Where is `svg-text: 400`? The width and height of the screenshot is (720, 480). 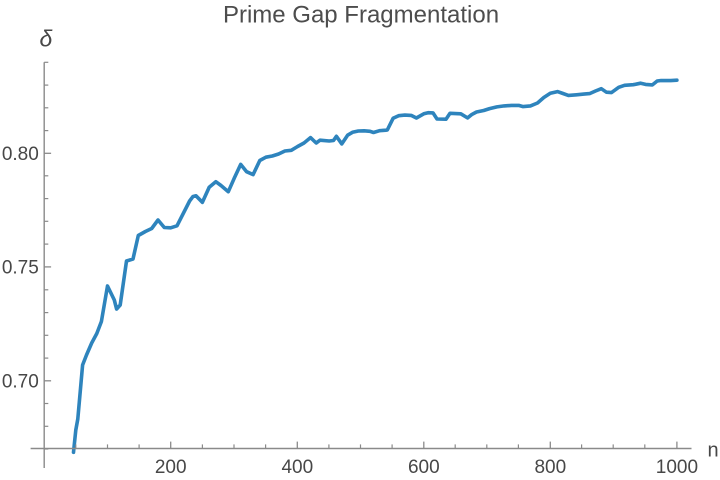 svg-text: 400 is located at coordinates (297, 467).